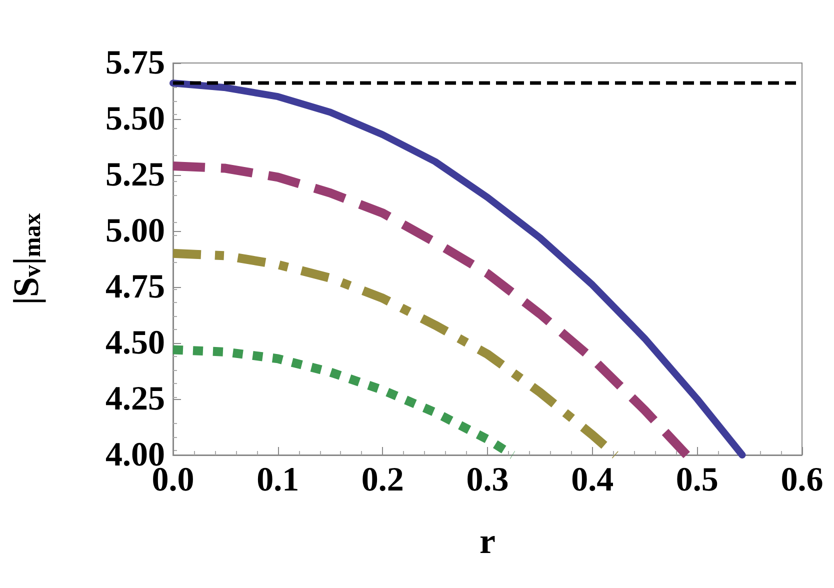 Image resolution: width=834 pixels, height=588 pixels. Describe the element at coordinates (135, 119) in the screenshot. I see `y-tick-label: 5.50` at that location.